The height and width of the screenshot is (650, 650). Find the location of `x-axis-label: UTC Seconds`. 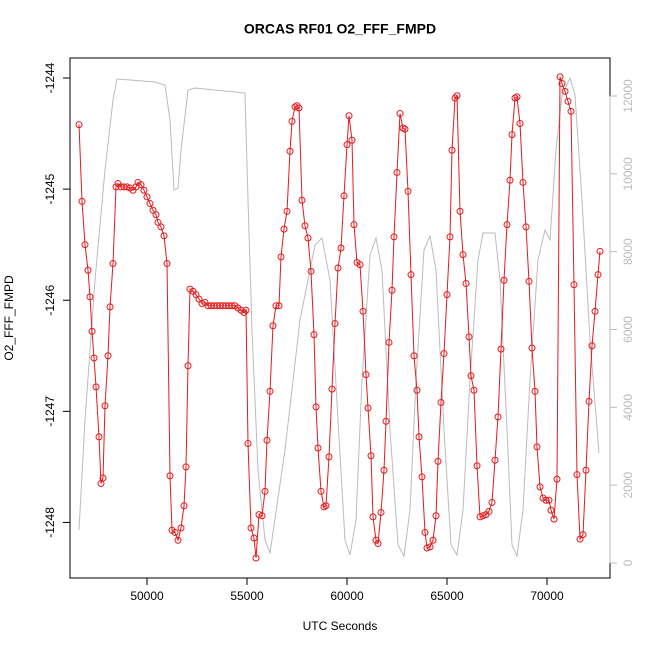

x-axis-label: UTC Seconds is located at coordinates (340, 626).